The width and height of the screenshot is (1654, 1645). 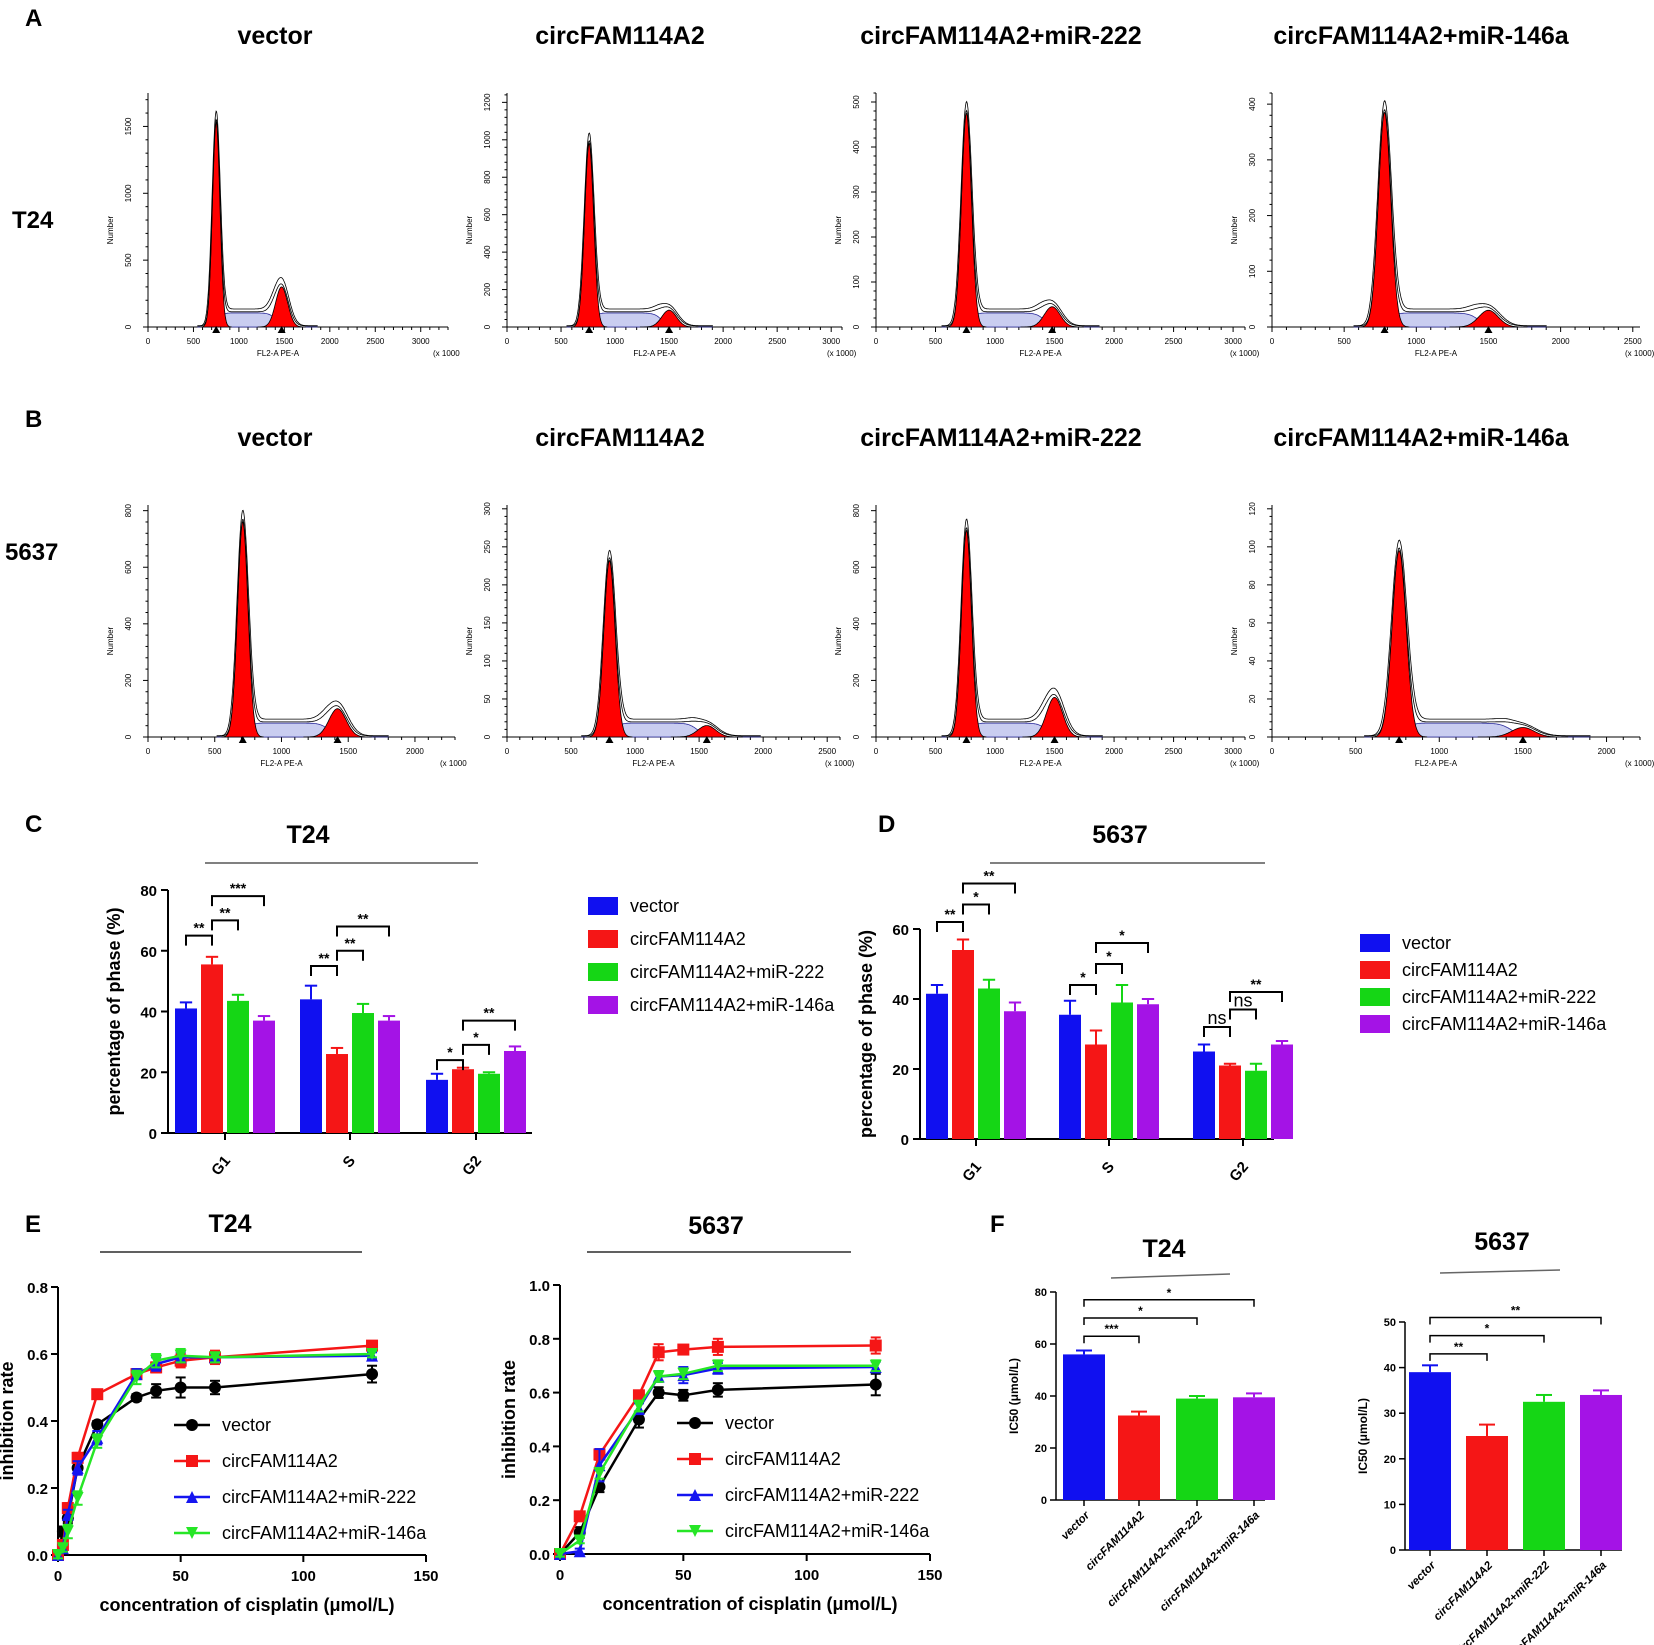 I want to click on y-tick-label: 120, so click(x=1252, y=509).